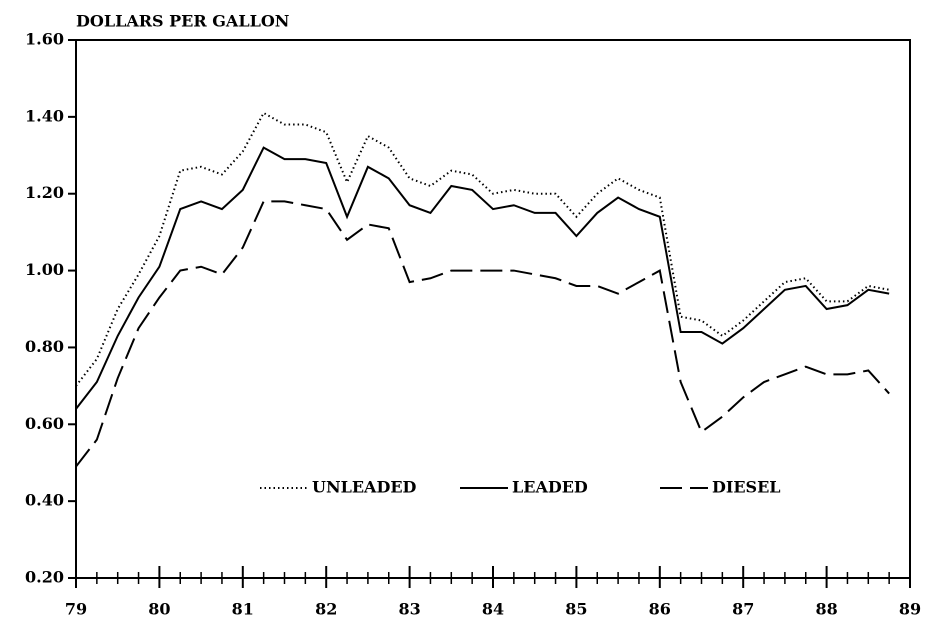  What do you see at coordinates (576, 609) in the screenshot?
I see `x-tick-label: 85` at bounding box center [576, 609].